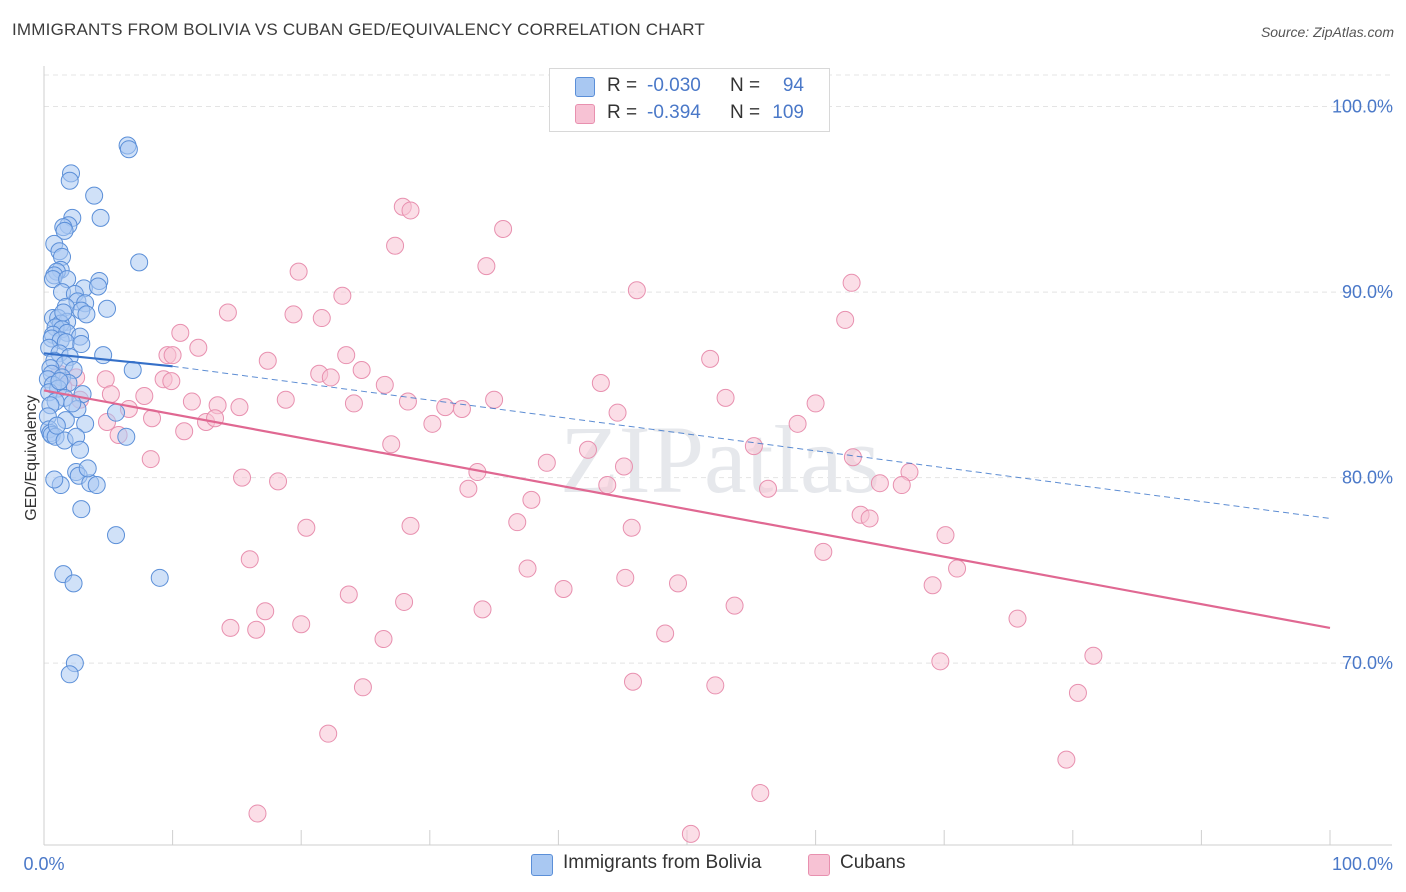 This screenshot has width=1406, height=892. I want to click on bolivia-swatch, so click(542, 865).